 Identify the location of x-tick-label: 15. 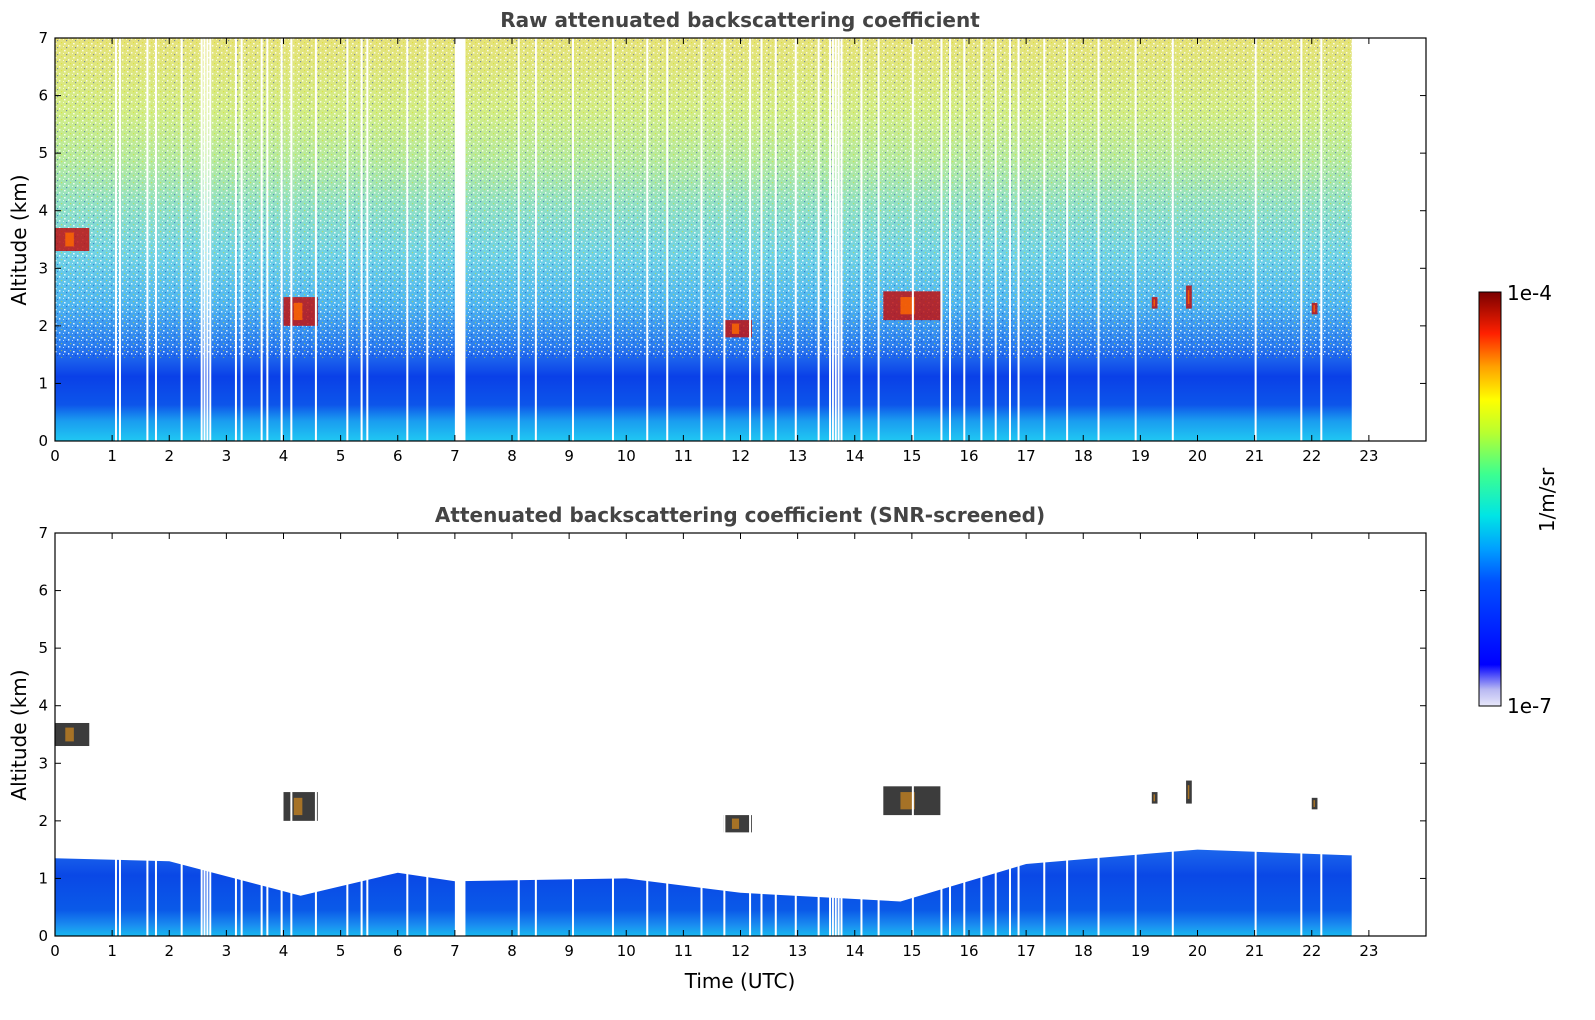
(911, 951).